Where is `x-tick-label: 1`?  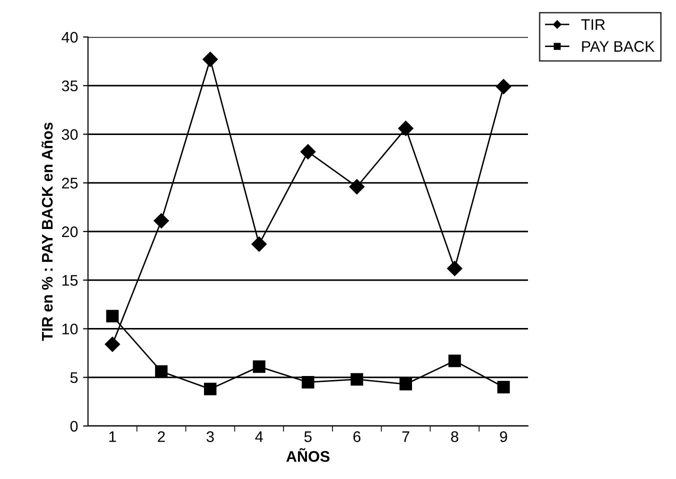
x-tick-label: 1 is located at coordinates (112, 436).